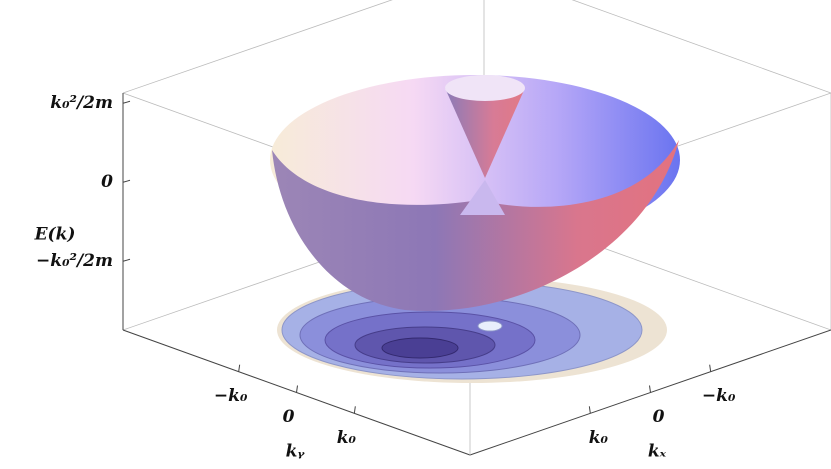  What do you see at coordinates (296, 452) in the screenshot?
I see `y-axis-label: 𝒌ᵧ` at bounding box center [296, 452].